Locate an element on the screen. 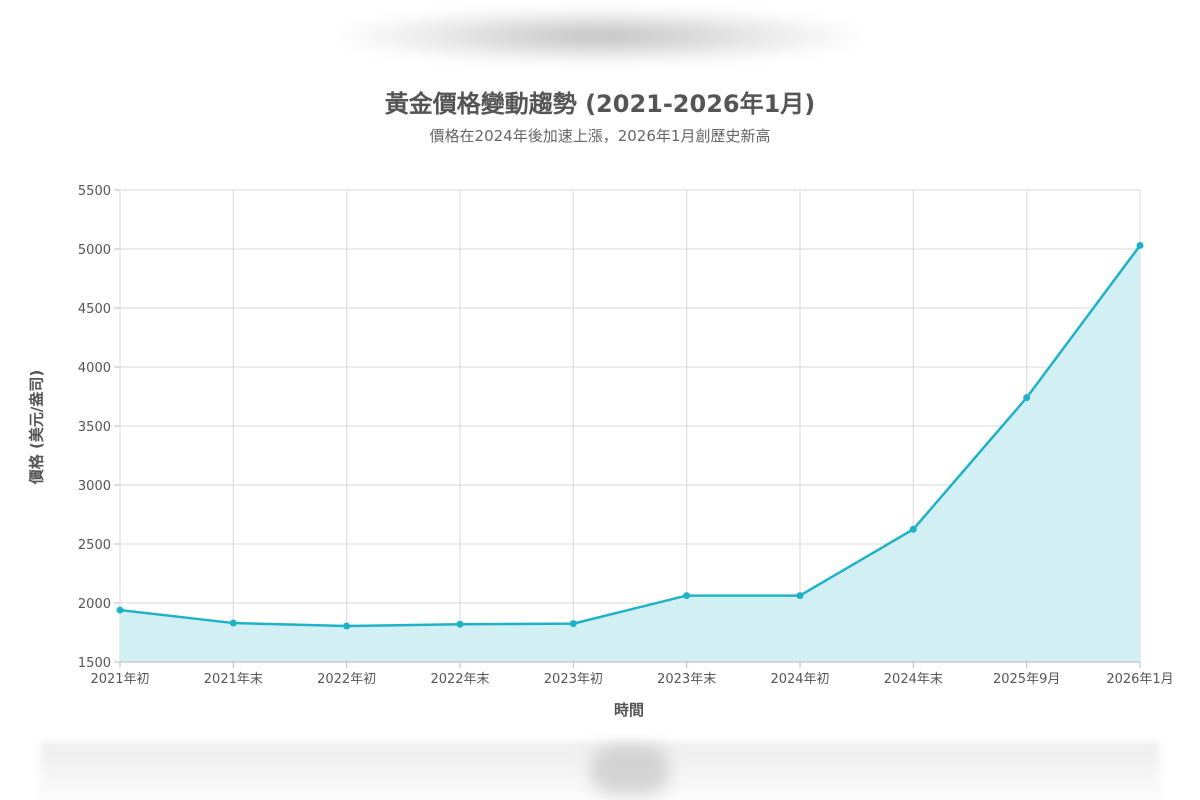 The height and width of the screenshot is (800, 1200). blurred-footer-spot is located at coordinates (630, 770).